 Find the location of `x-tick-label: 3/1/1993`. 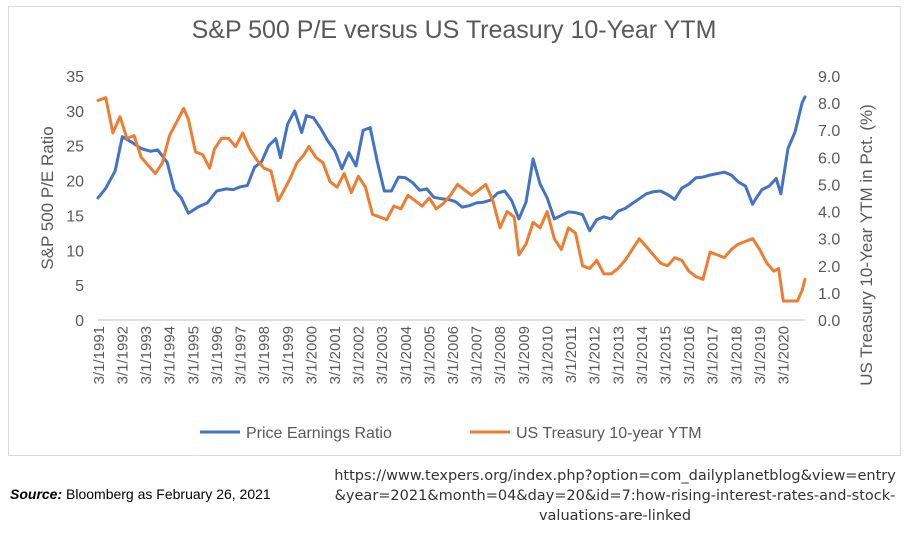

x-tick-label: 3/1/1993 is located at coordinates (146, 355).